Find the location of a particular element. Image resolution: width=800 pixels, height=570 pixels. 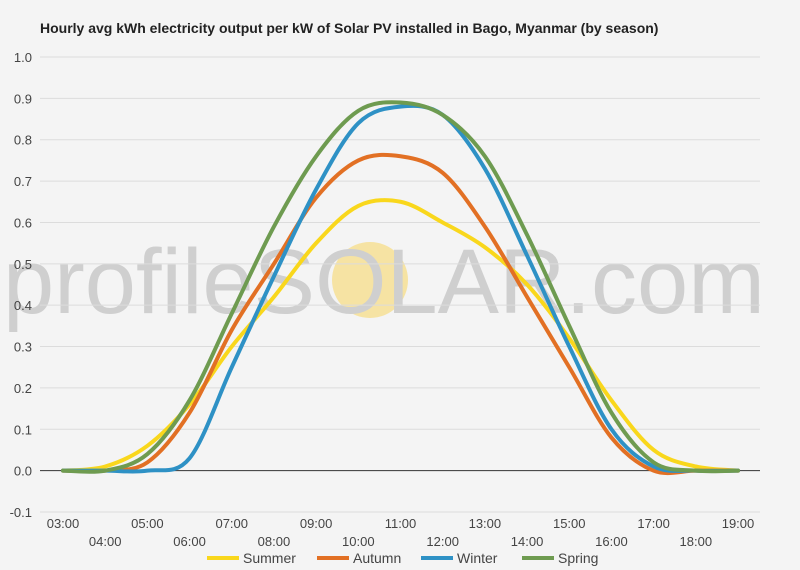

watermark-suffix: .com is located at coordinates (664, 282).